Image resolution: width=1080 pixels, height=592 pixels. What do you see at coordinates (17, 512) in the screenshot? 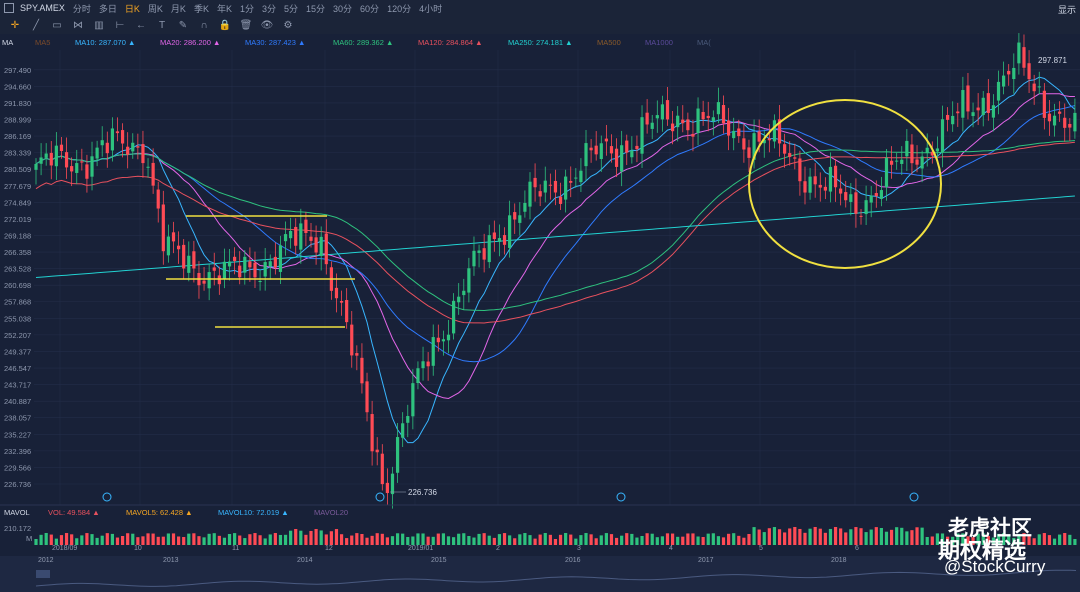
I see `volume-tag: MAVOL` at bounding box center [17, 512].